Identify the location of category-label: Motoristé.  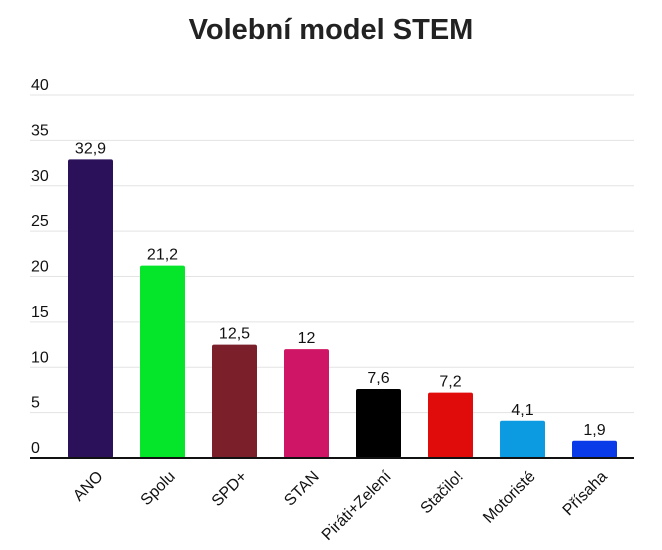
(509, 497).